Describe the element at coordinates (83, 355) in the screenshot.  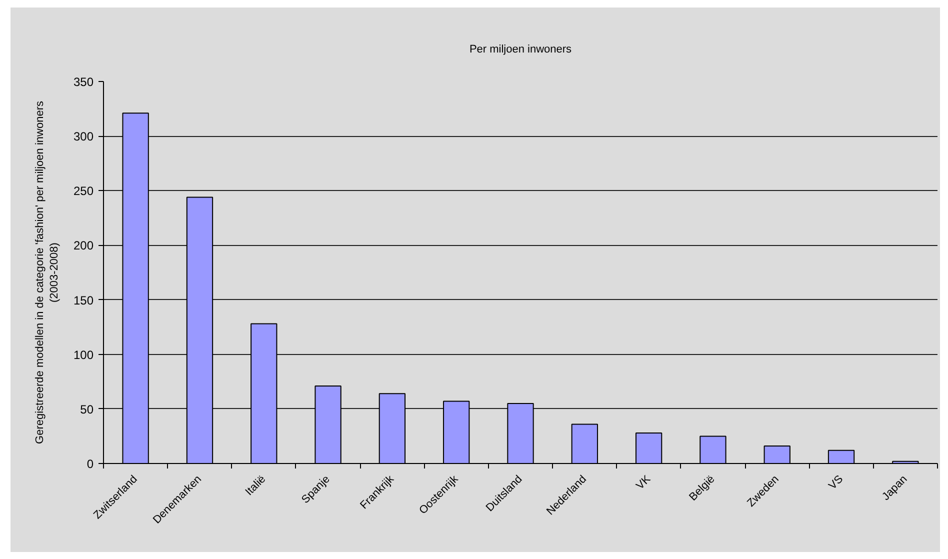
I see `y-tick-label: 100` at that location.